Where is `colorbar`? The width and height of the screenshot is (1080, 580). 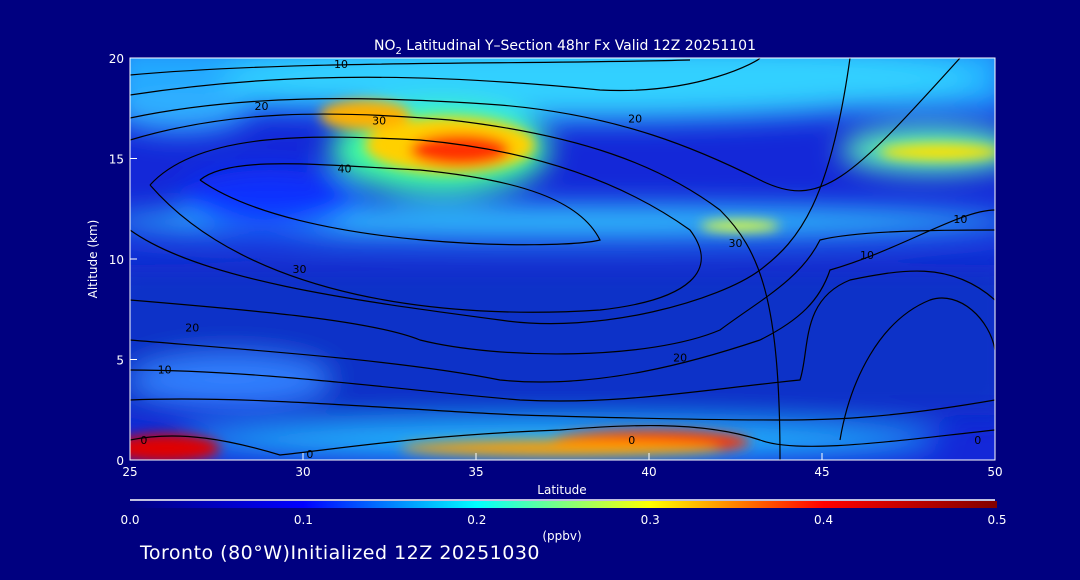 colorbar is located at coordinates (563, 504).